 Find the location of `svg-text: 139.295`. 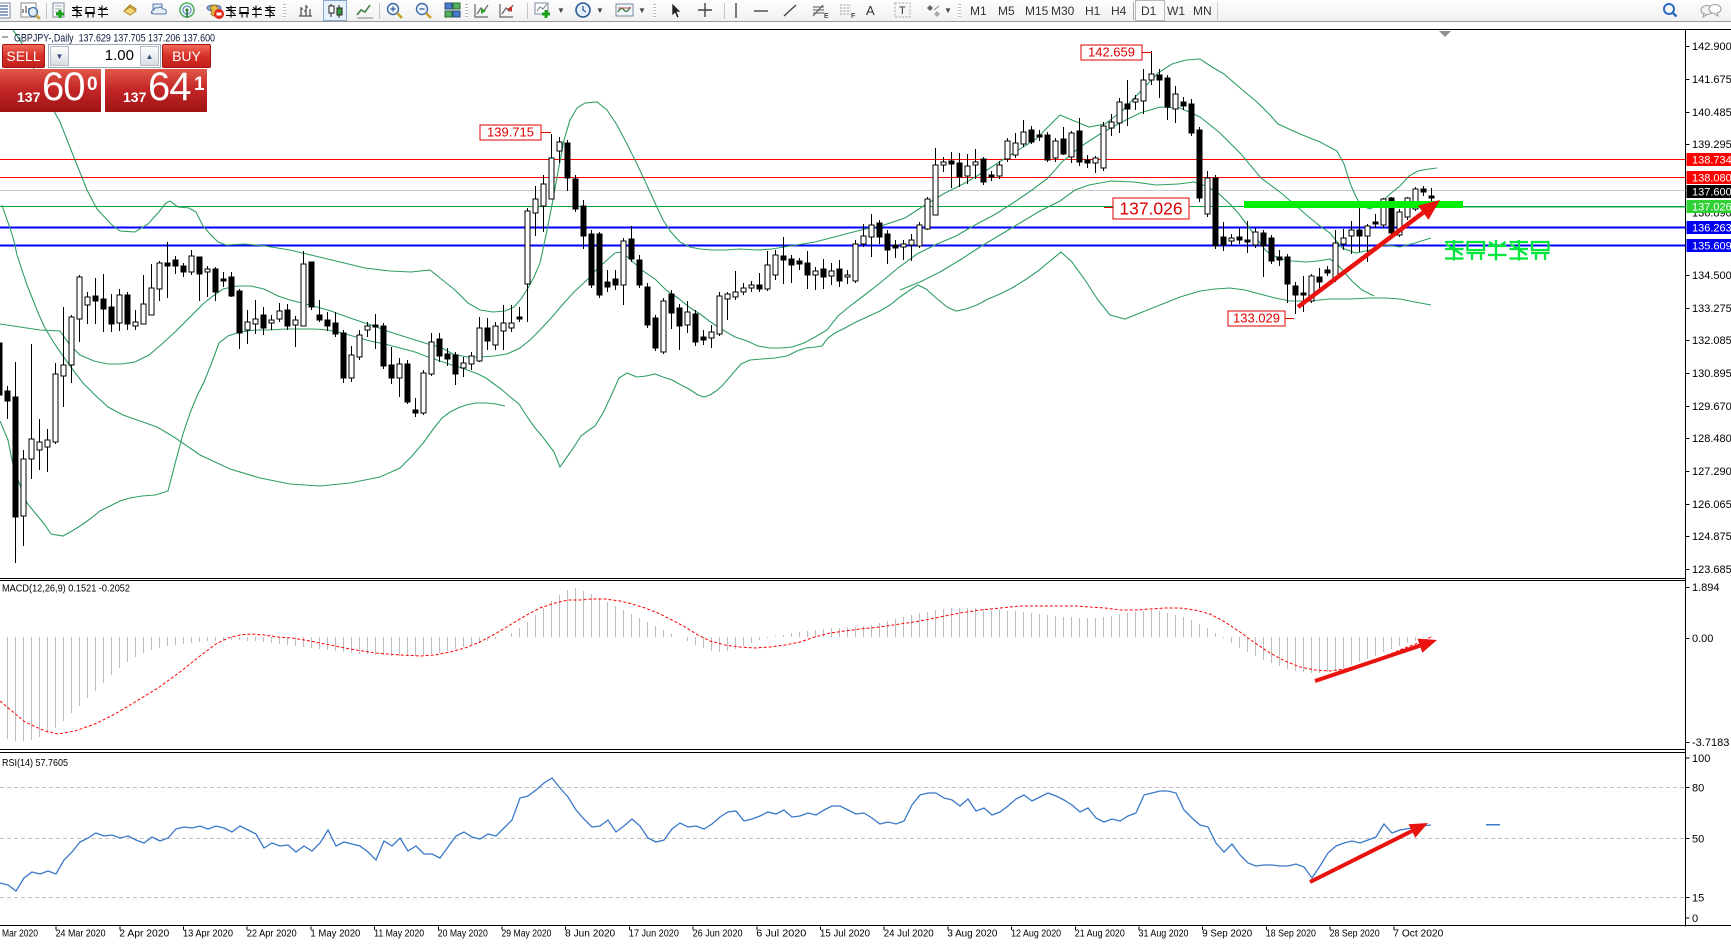

svg-text: 139.295 is located at coordinates (1711, 145).